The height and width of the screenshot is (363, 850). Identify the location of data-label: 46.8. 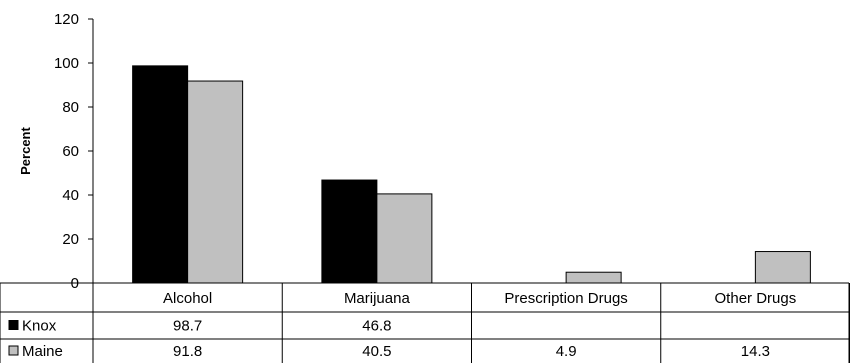
(376, 326).